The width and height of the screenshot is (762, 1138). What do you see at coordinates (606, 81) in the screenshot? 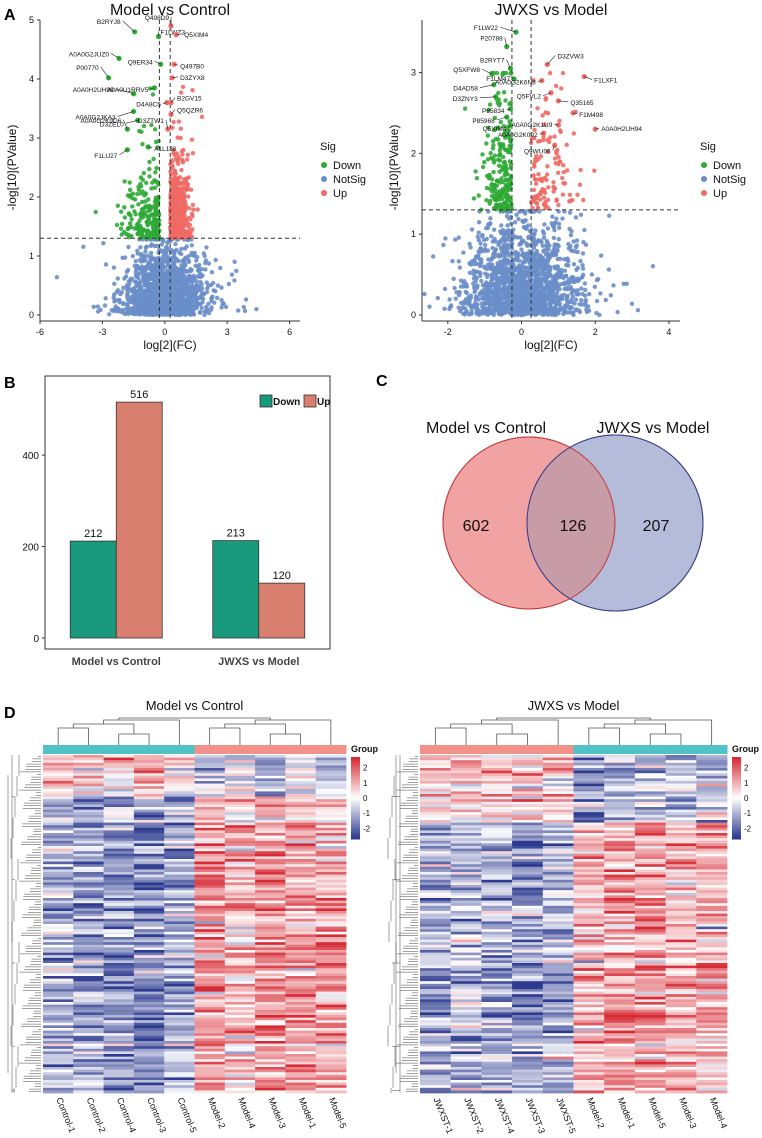
I see `point-label: F1LXF1` at bounding box center [606, 81].